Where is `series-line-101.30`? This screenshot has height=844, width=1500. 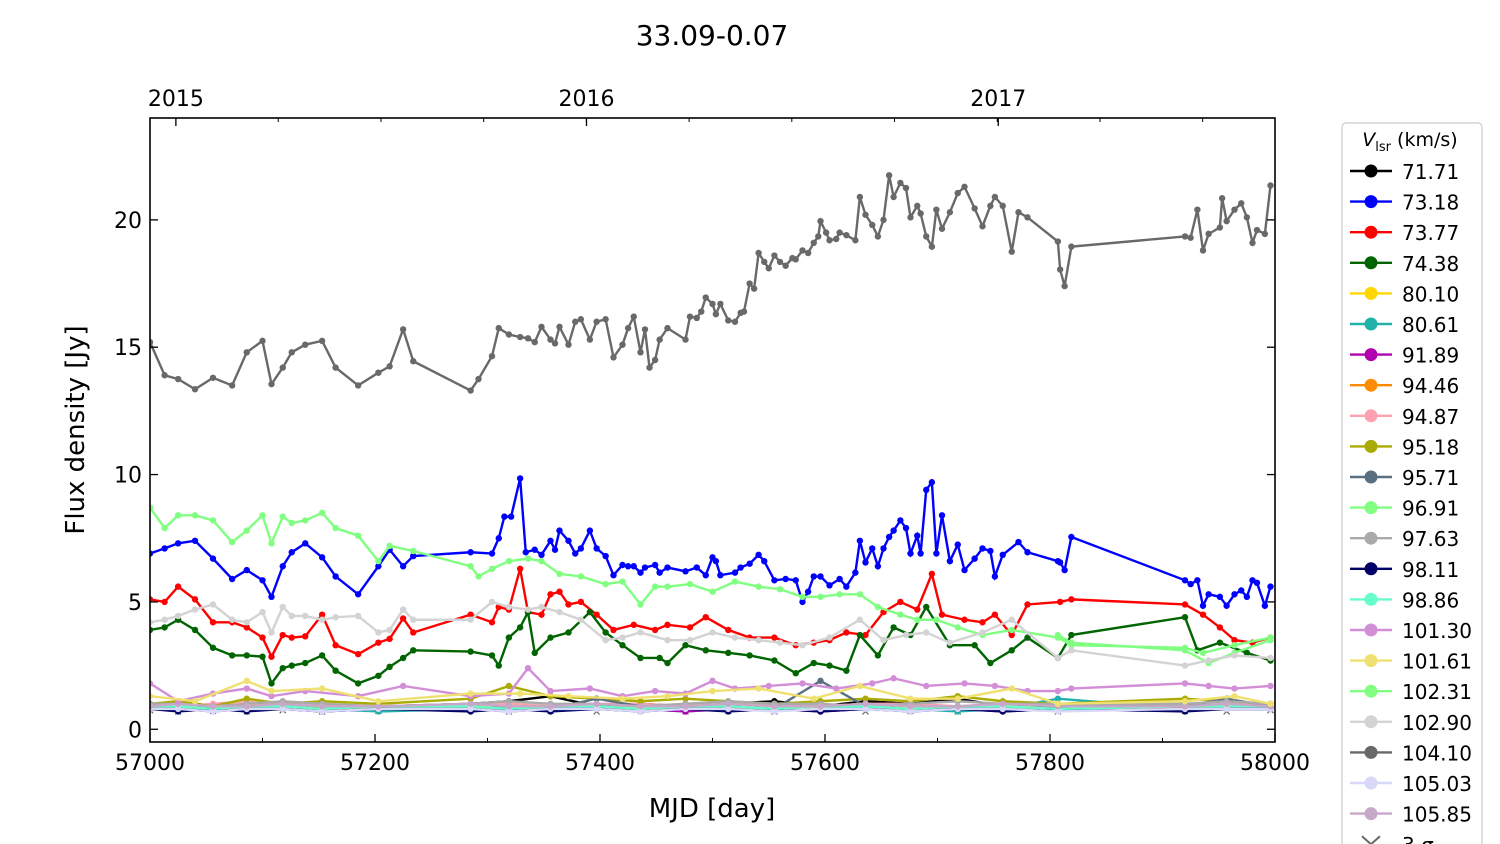 series-line-101.30 is located at coordinates (710, 684).